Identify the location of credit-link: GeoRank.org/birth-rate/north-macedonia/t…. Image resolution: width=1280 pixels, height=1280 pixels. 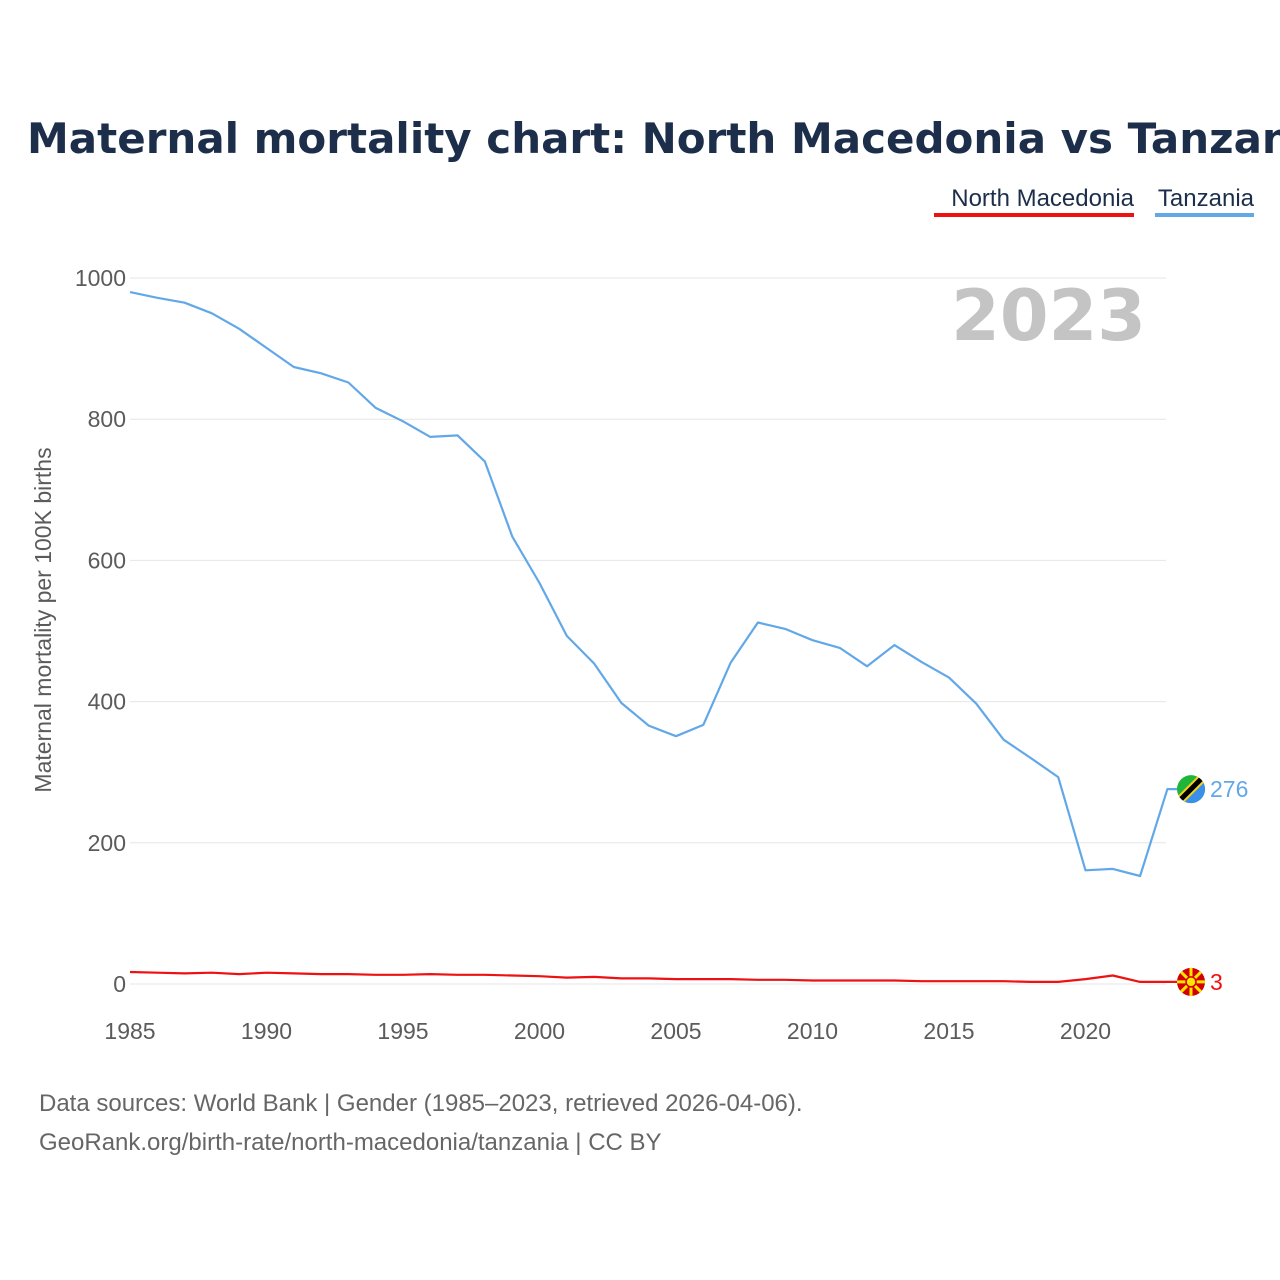
(350, 1142).